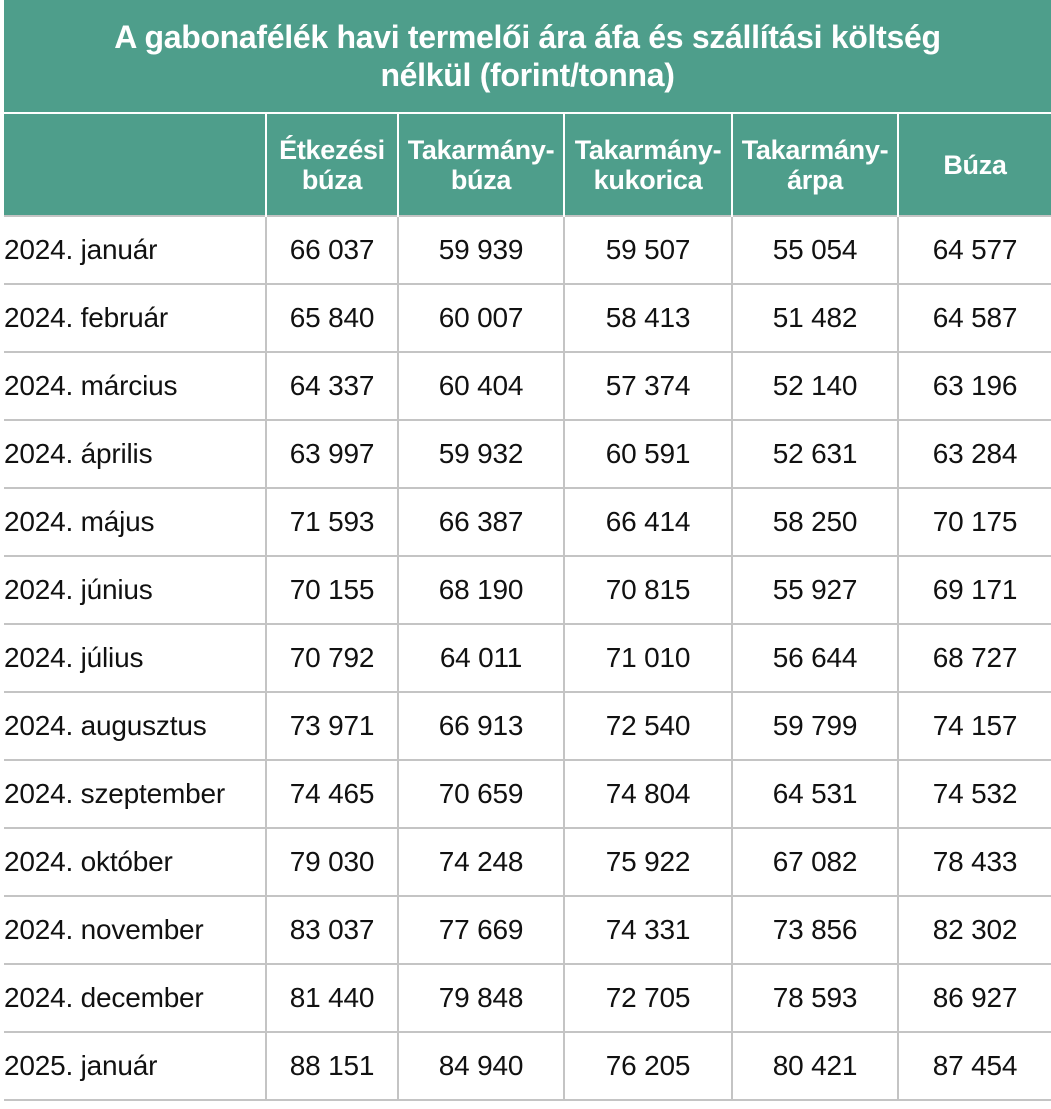 The image size is (1051, 1109). What do you see at coordinates (974, 997) in the screenshot?
I see `buza-cell: 86 927` at bounding box center [974, 997].